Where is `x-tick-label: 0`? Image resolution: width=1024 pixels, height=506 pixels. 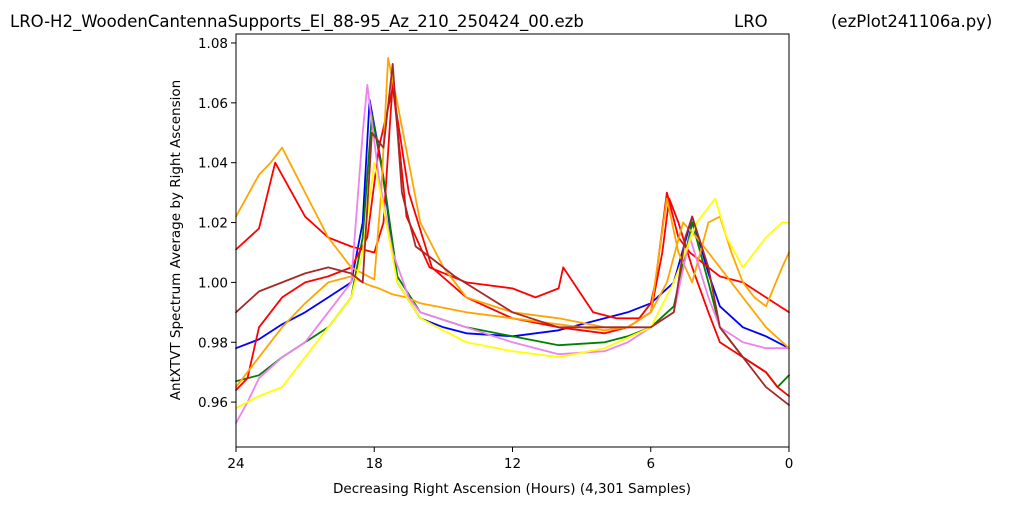 x-tick-label: 0 is located at coordinates (789, 464).